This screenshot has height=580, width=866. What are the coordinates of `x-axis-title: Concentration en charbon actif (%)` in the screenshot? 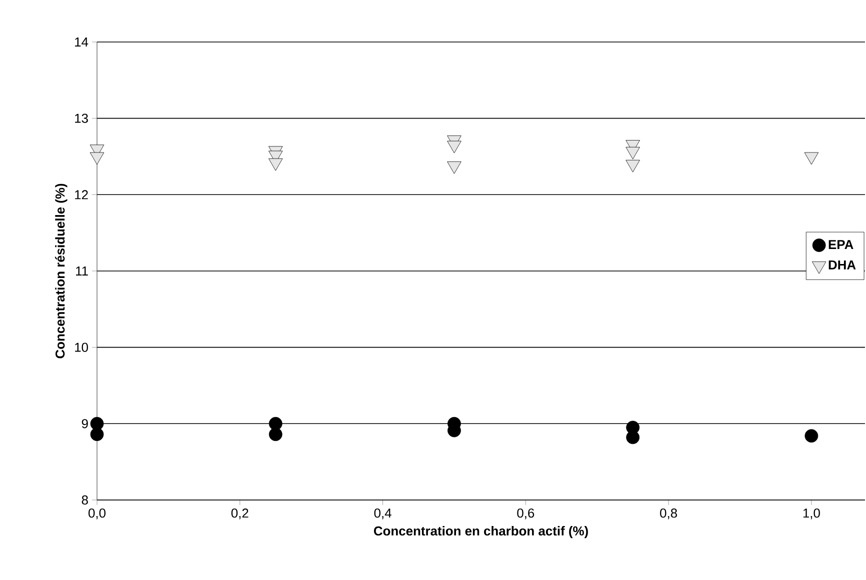 It's located at (481, 532).